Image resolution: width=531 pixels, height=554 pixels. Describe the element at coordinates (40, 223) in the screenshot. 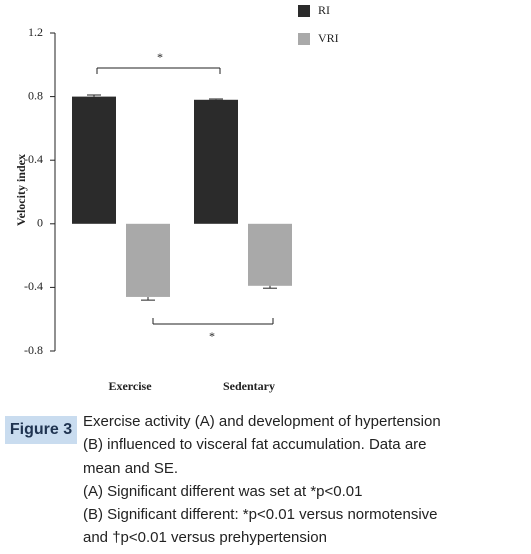

I see `y-tick-label: 0` at that location.